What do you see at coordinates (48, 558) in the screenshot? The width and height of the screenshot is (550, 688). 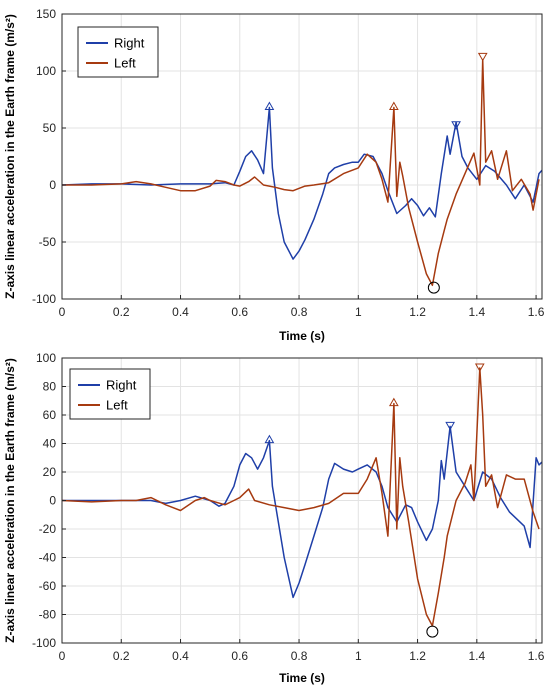 I see `y-tick-label: -40` at bounding box center [48, 558].